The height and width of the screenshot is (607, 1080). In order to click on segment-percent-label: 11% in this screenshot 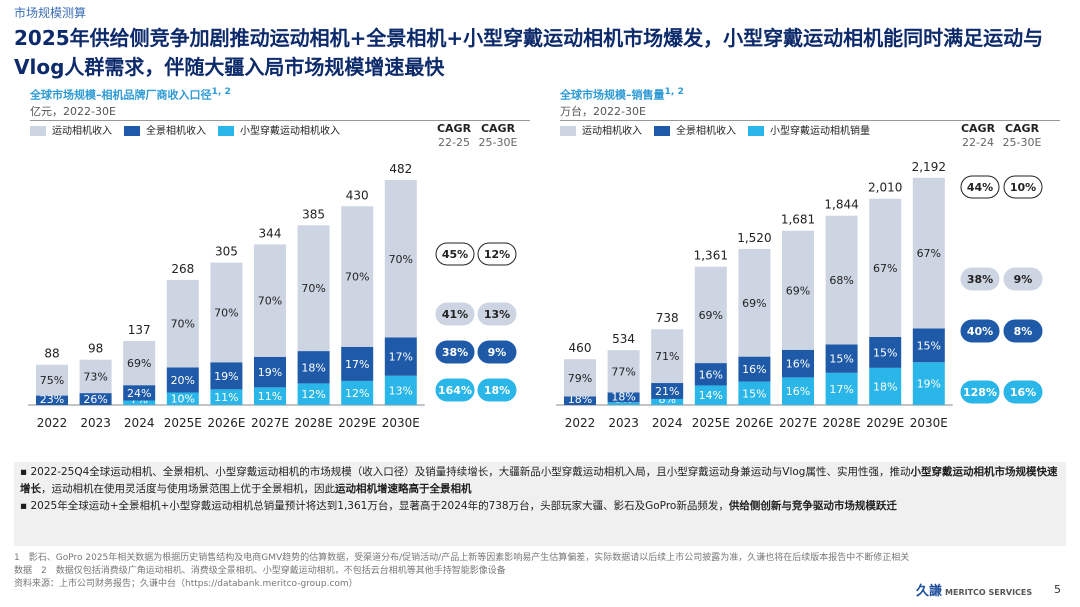, I will do `click(226, 397)`.